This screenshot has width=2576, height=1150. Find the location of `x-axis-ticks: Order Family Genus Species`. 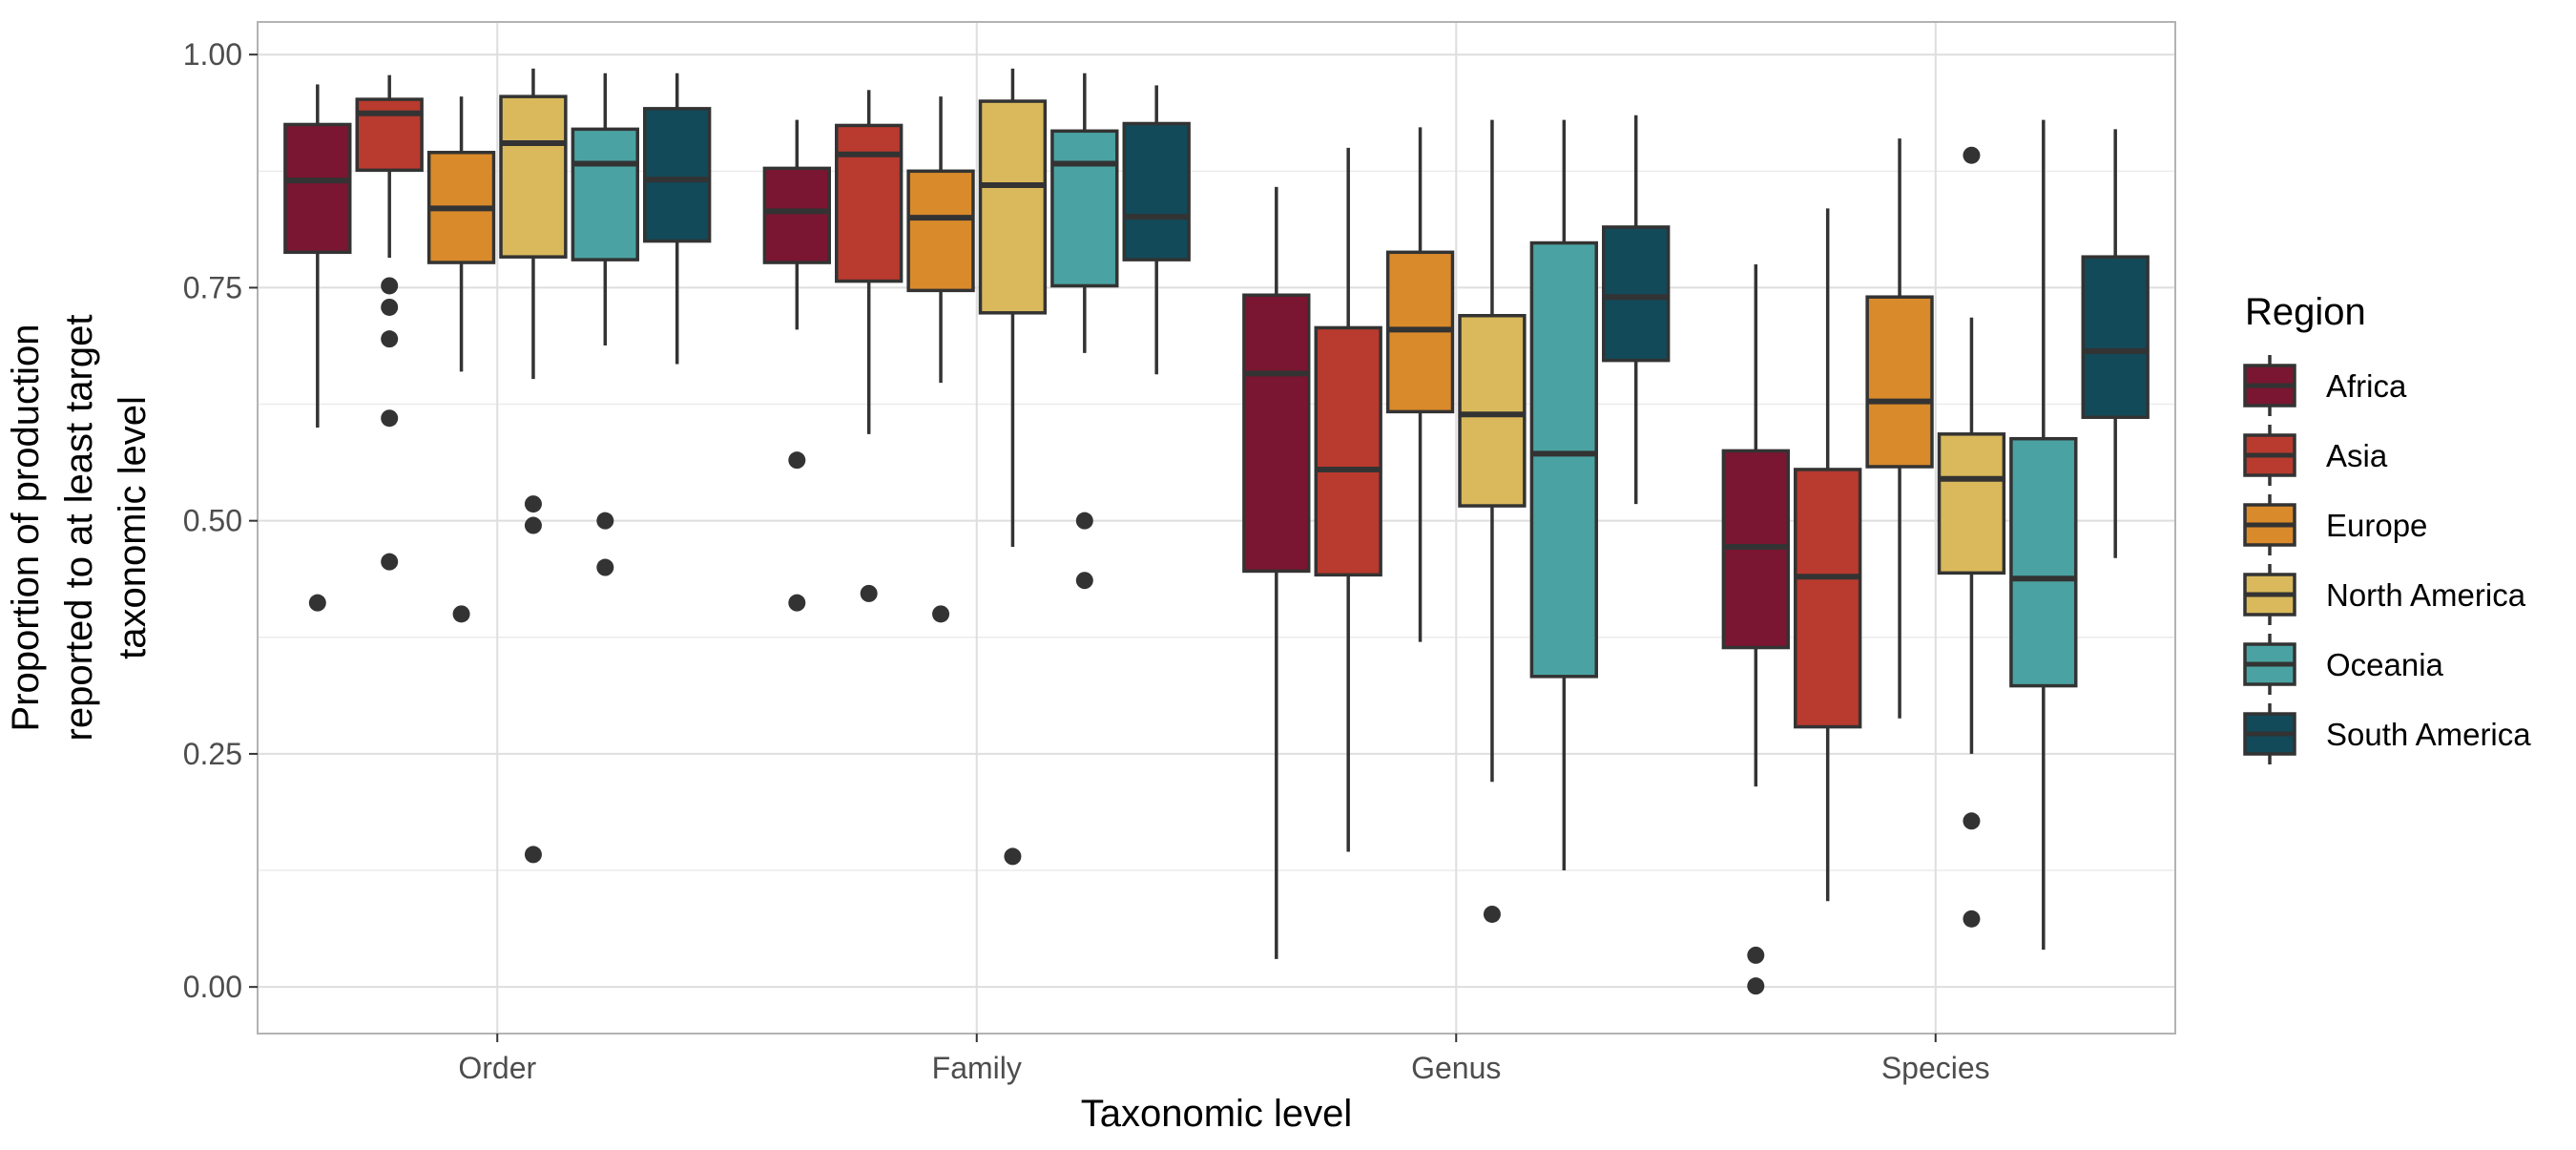

x-axis-ticks: Order Family Genus Species is located at coordinates (1224, 1059).